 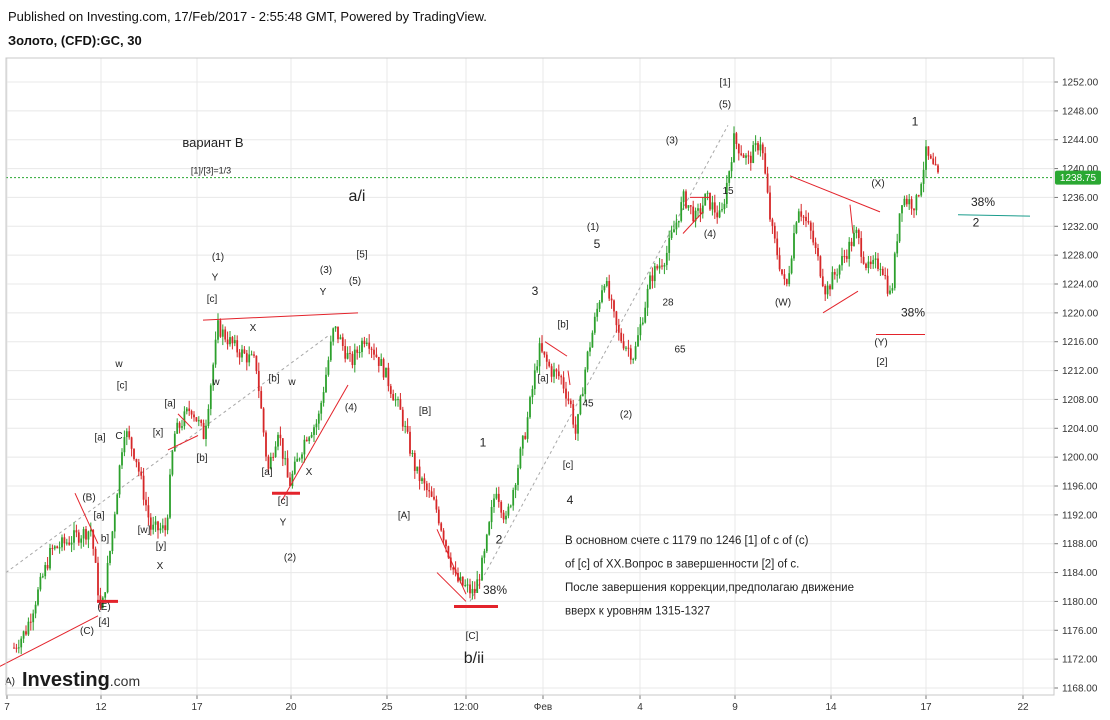 What do you see at coordinates (1080, 689) in the screenshot?
I see `y-tick-label: 1168.00` at bounding box center [1080, 689].